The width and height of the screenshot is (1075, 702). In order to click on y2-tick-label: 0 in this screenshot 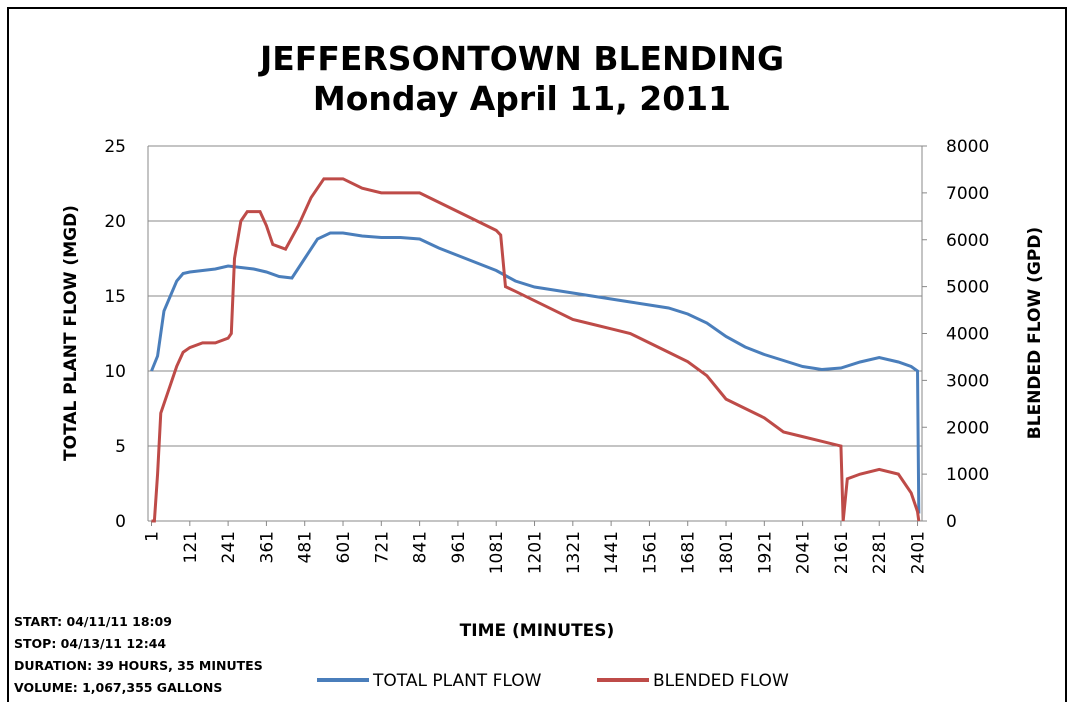, I will do `click(951, 522)`.